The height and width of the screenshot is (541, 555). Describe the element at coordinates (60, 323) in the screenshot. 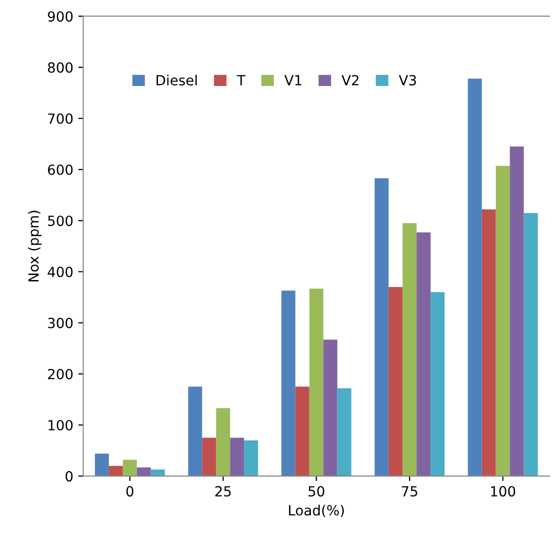

I see `y-tick-label: 300` at that location.